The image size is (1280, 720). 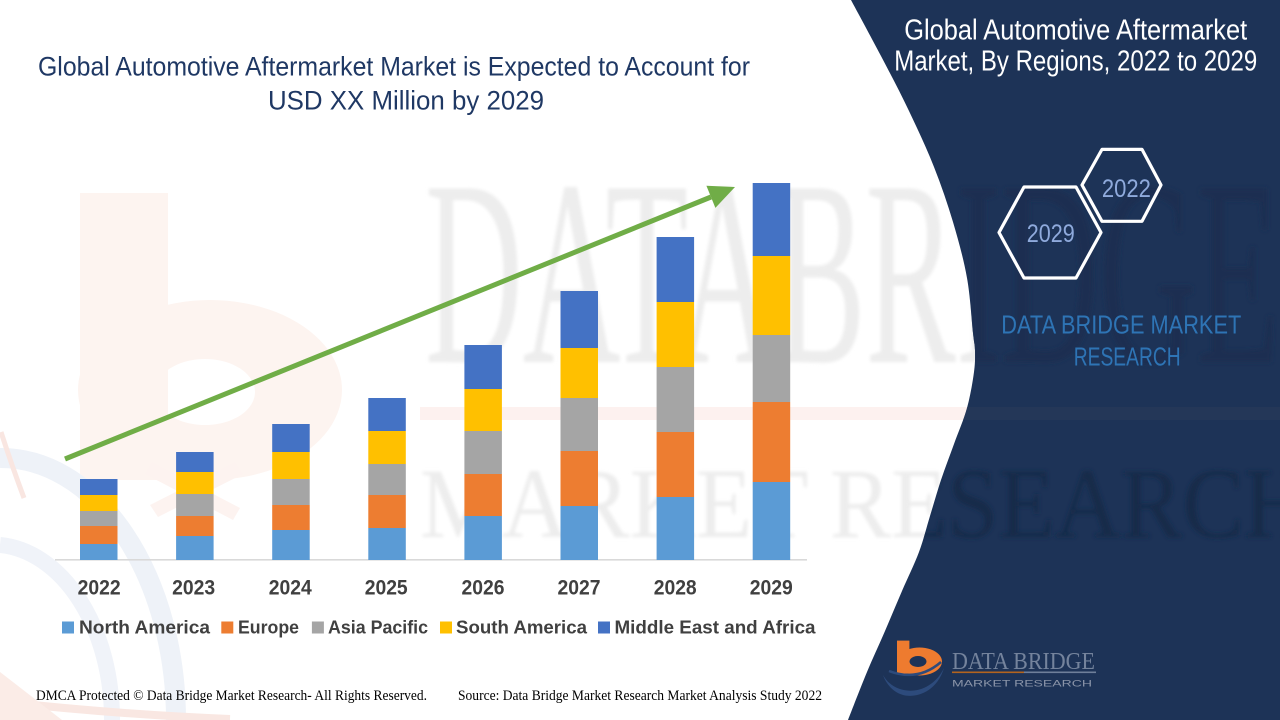 What do you see at coordinates (579, 588) in the screenshot?
I see `svg-text: 2027` at bounding box center [579, 588].